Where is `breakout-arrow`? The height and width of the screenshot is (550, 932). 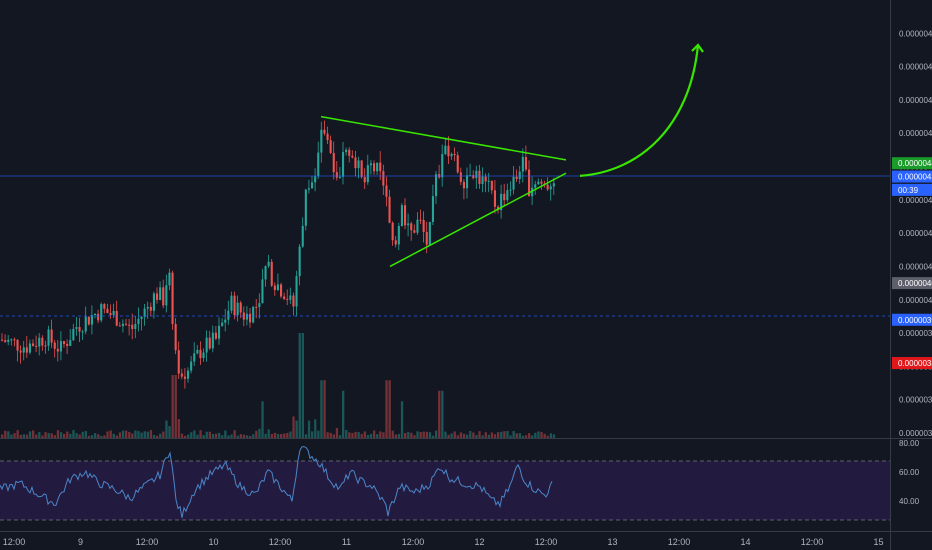
breakout-arrow is located at coordinates (639, 110).